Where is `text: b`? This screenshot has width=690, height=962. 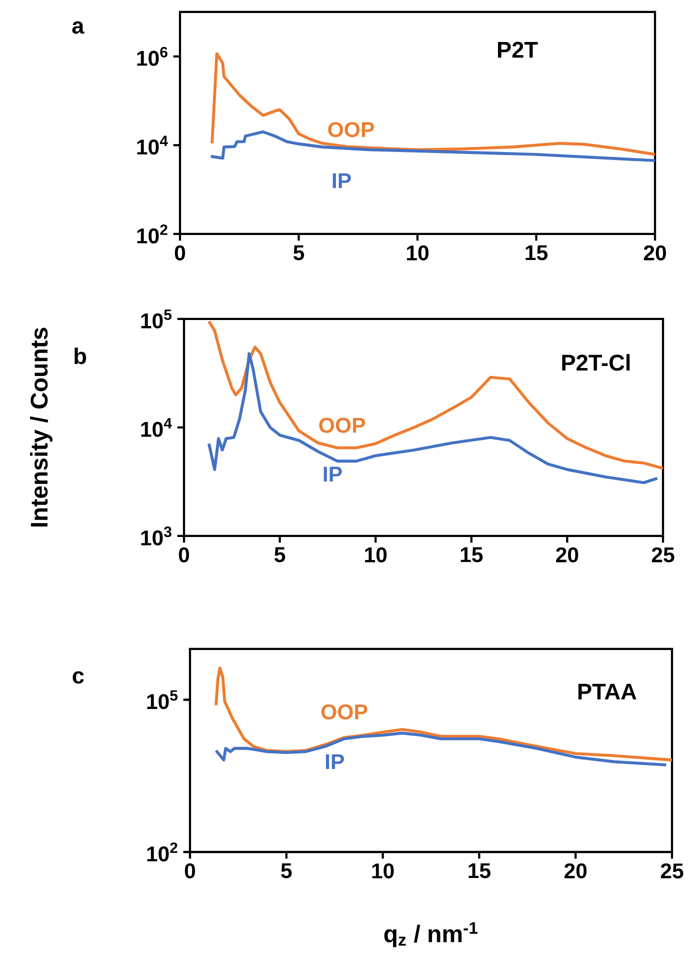 text: b is located at coordinates (80, 356).